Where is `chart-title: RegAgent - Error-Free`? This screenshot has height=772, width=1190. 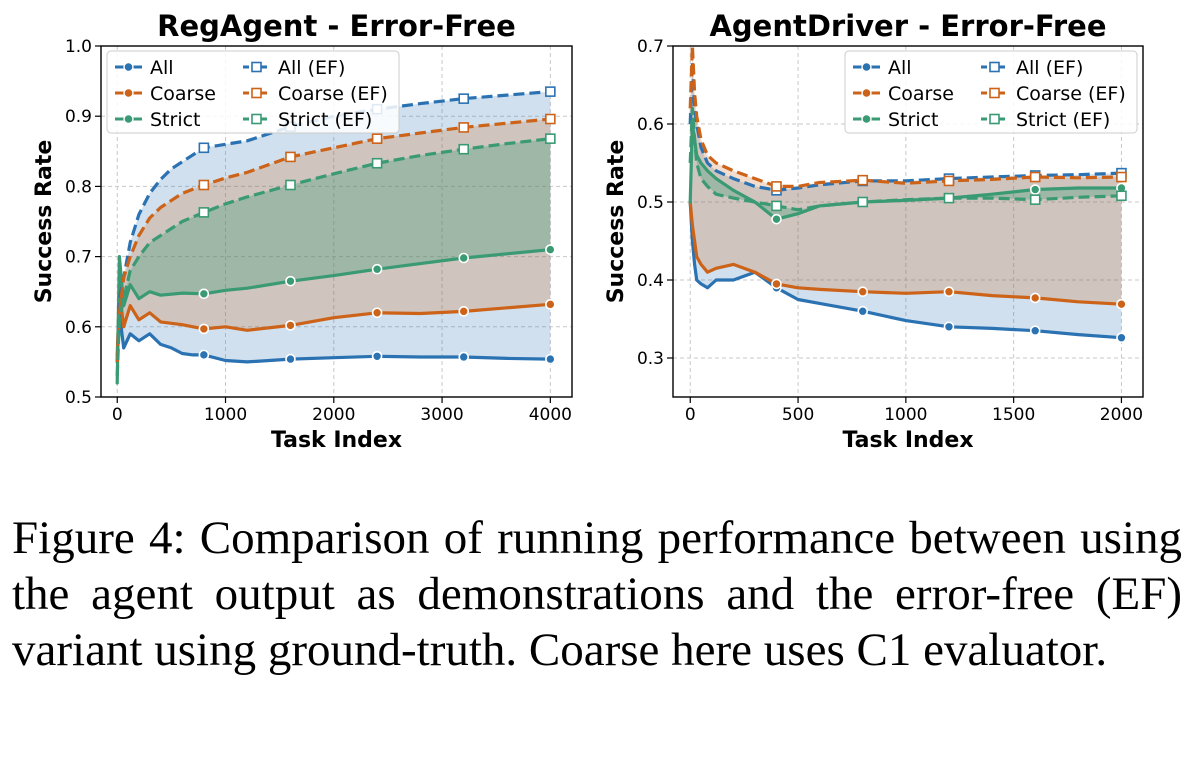 chart-title: RegAgent - Error-Free is located at coordinates (336, 26).